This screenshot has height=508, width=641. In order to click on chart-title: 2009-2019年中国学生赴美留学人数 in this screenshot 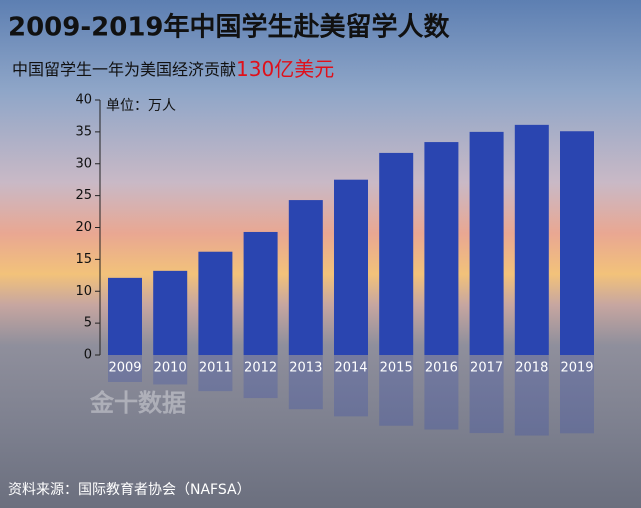, I will do `click(229, 27)`.